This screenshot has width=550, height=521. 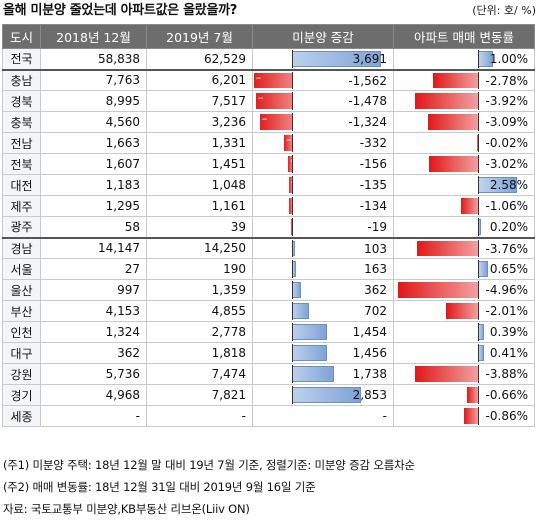 What do you see at coordinates (506, 311) in the screenshot?
I see `price-value: -2.01%` at bounding box center [506, 311].